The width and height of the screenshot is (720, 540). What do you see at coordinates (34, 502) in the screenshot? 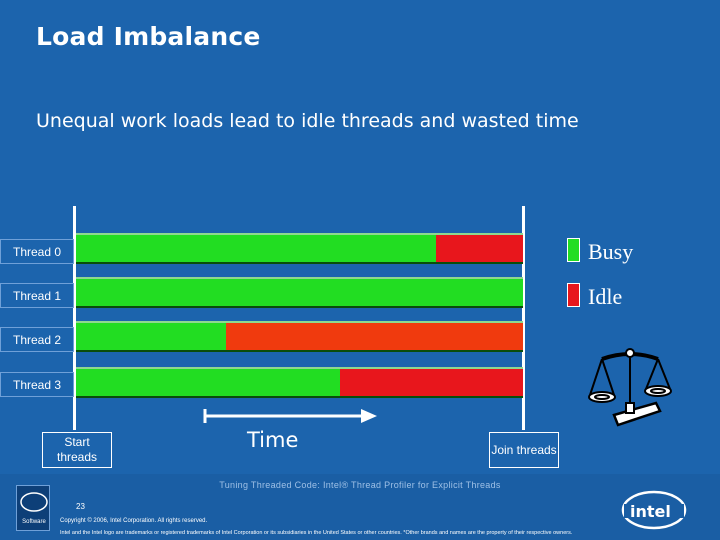
I see `intel-badge-icon` at bounding box center [34, 502].